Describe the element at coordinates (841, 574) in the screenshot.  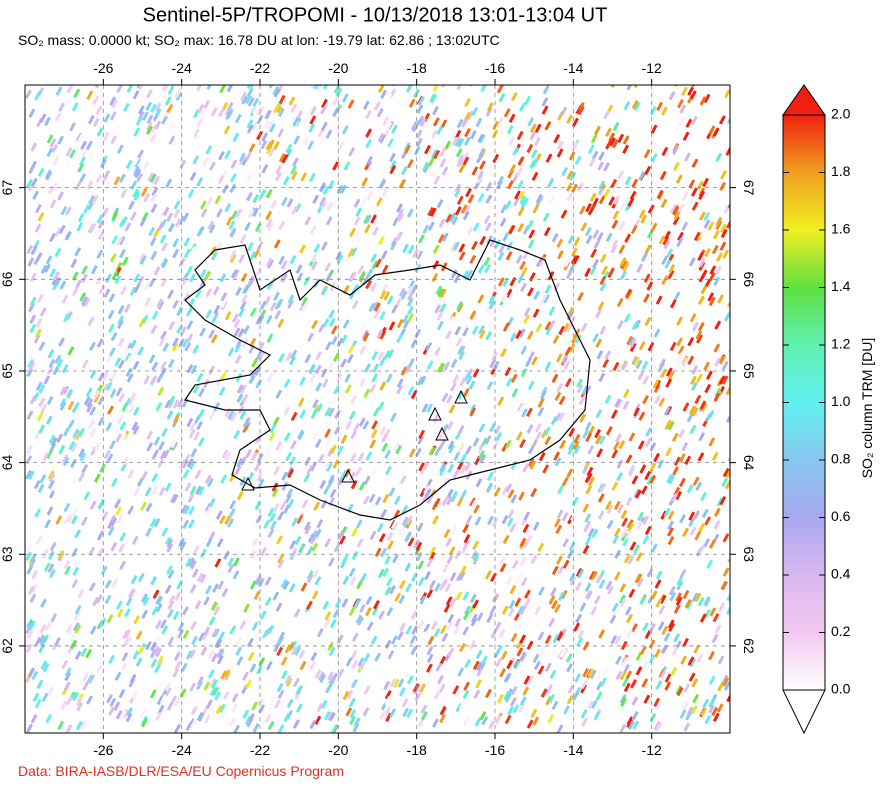
I see `colorbar-tick-label: 0.4` at that location.